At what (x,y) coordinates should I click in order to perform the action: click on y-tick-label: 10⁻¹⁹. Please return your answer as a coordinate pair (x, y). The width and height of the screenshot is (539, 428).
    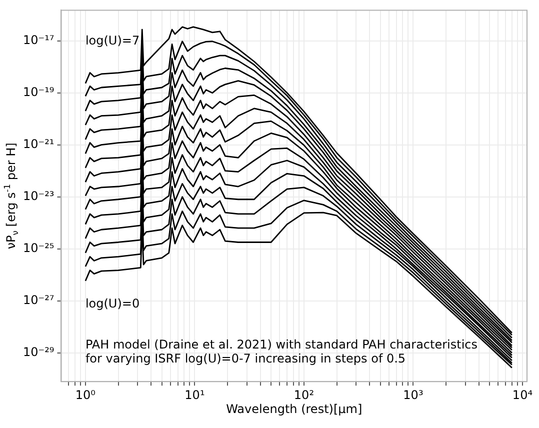
    Looking at the image, I should click on (38, 91).